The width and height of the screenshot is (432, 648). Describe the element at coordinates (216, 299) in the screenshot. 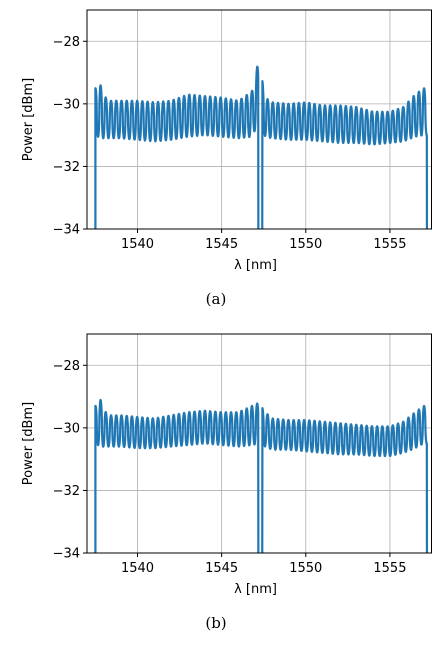

I see `caption-a: (a)` at that location.